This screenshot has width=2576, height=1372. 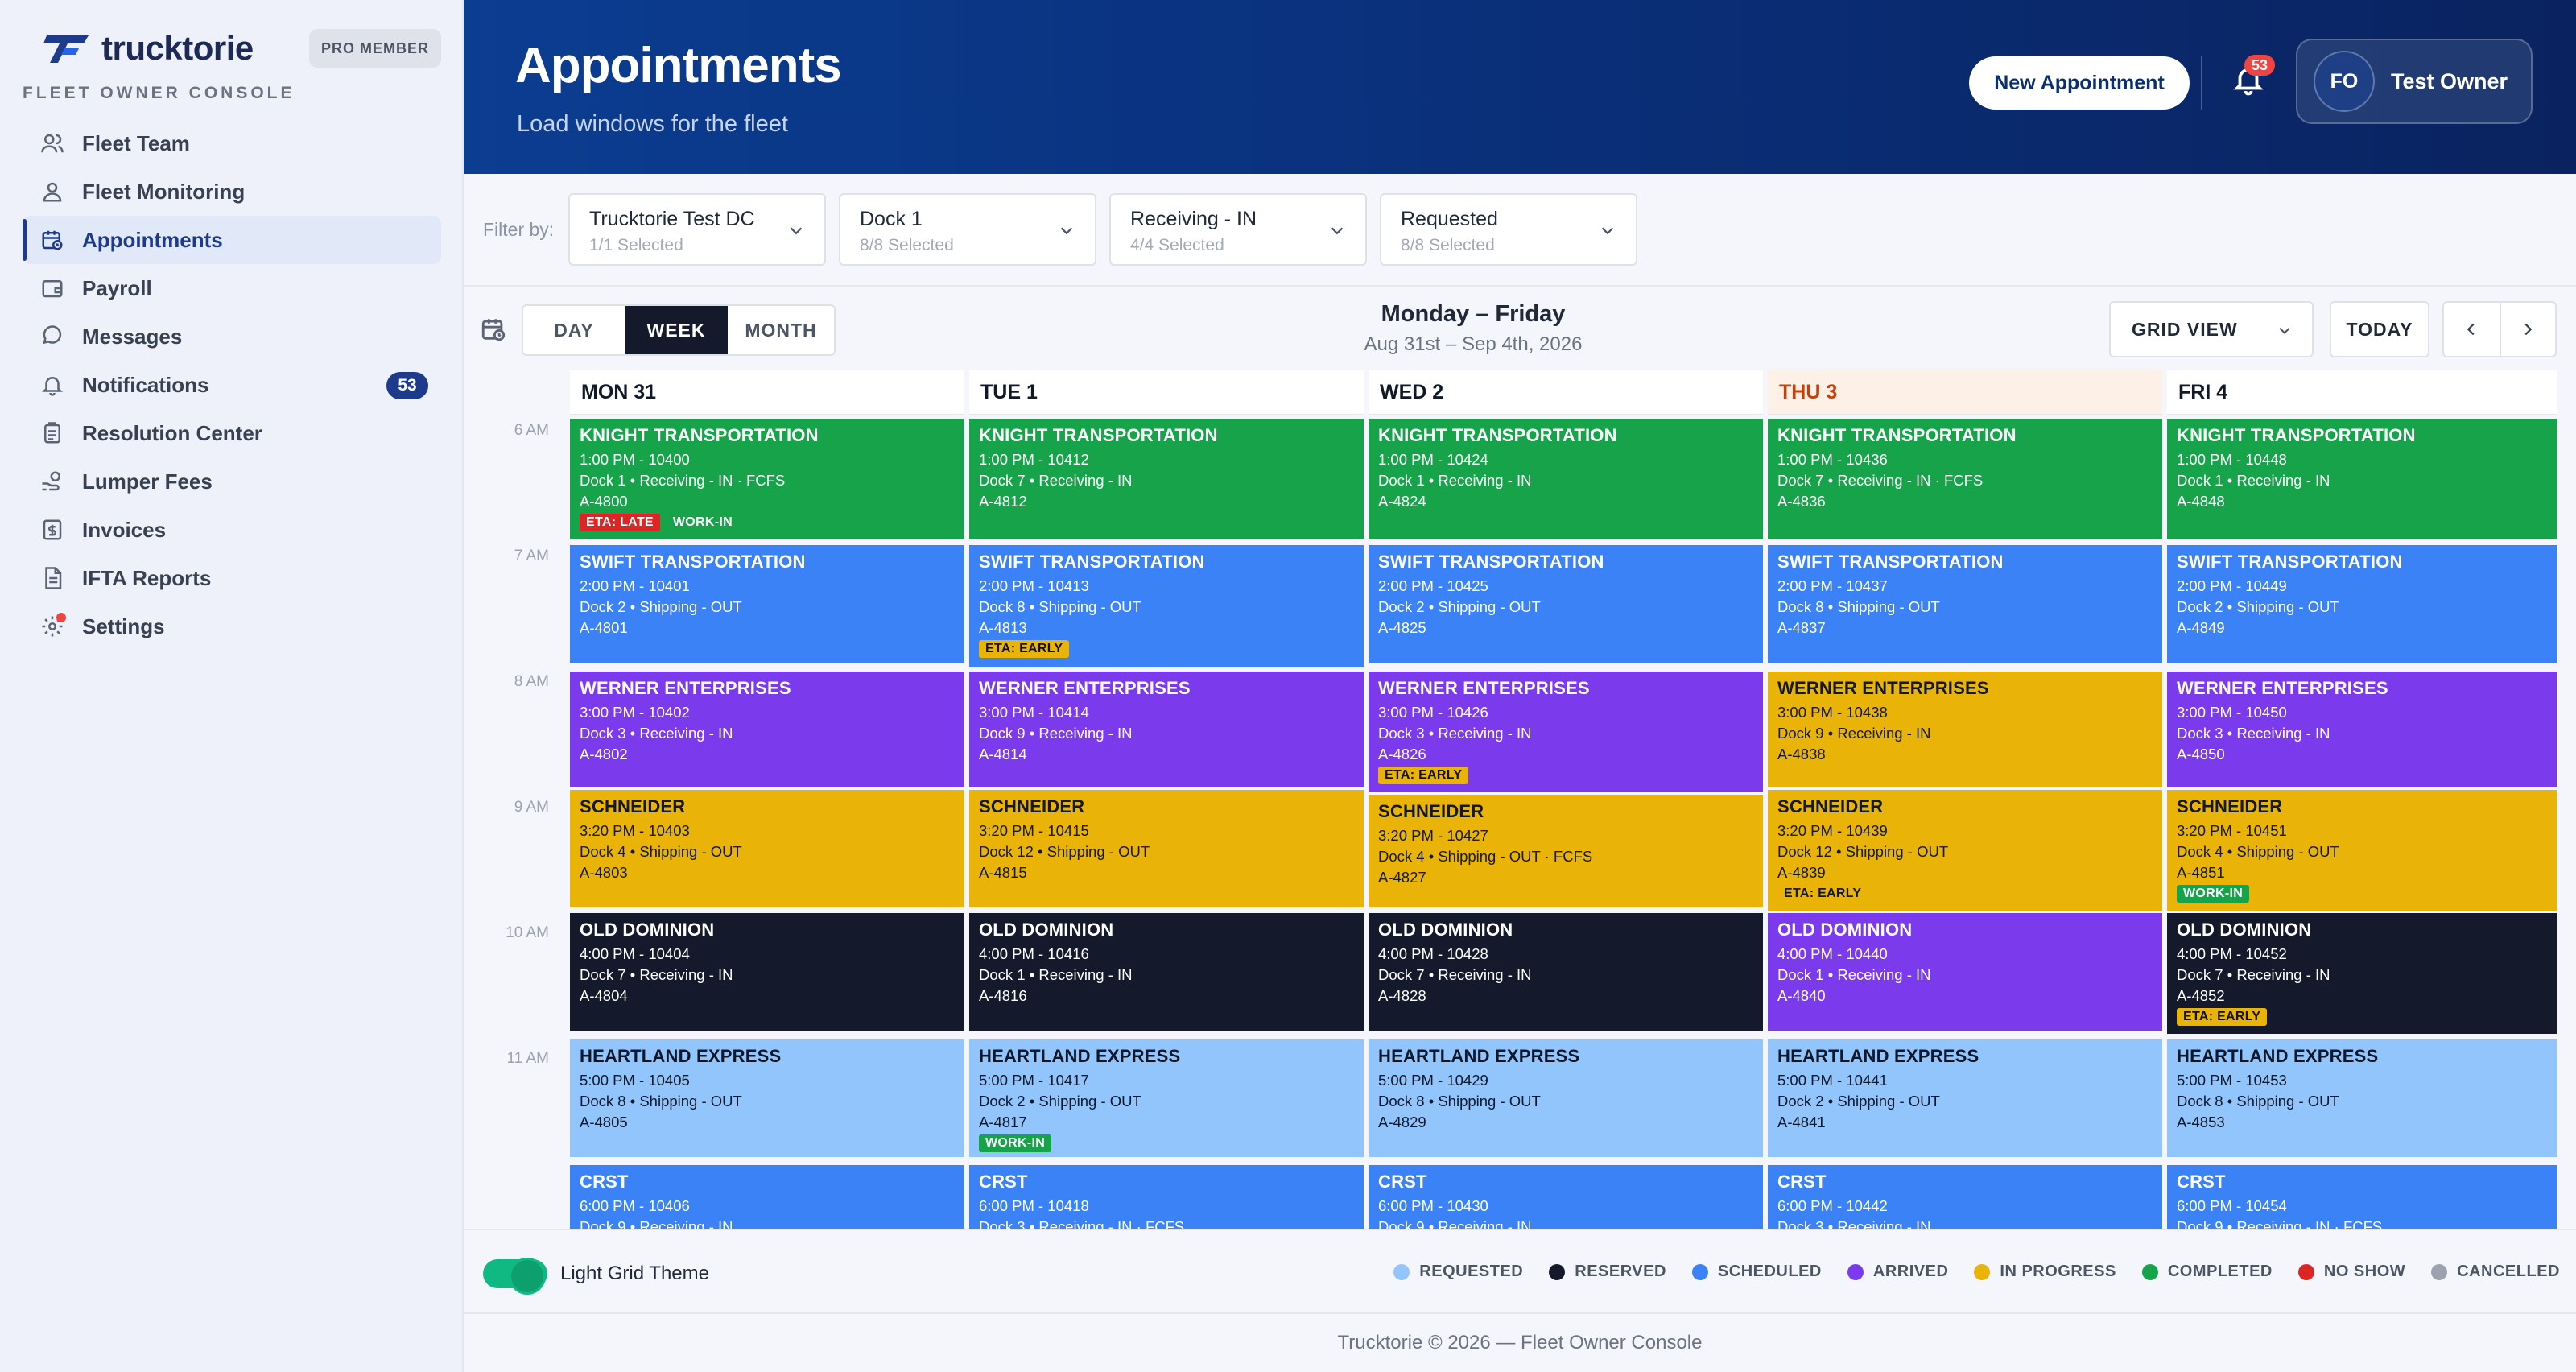 I want to click on appointment-detail: Dock 4 • Shipping - OUT · FCFS, so click(x=1485, y=856).